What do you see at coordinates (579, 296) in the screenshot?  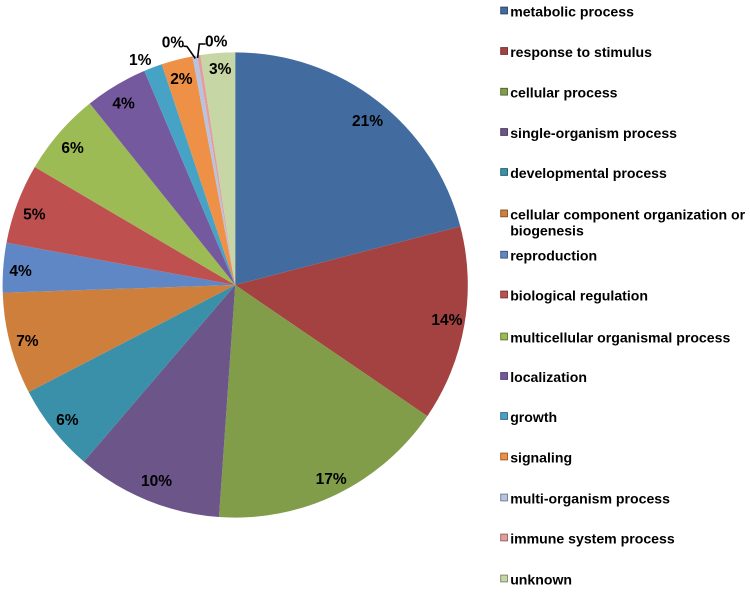 I see `svg-text: biological regulation` at bounding box center [579, 296].